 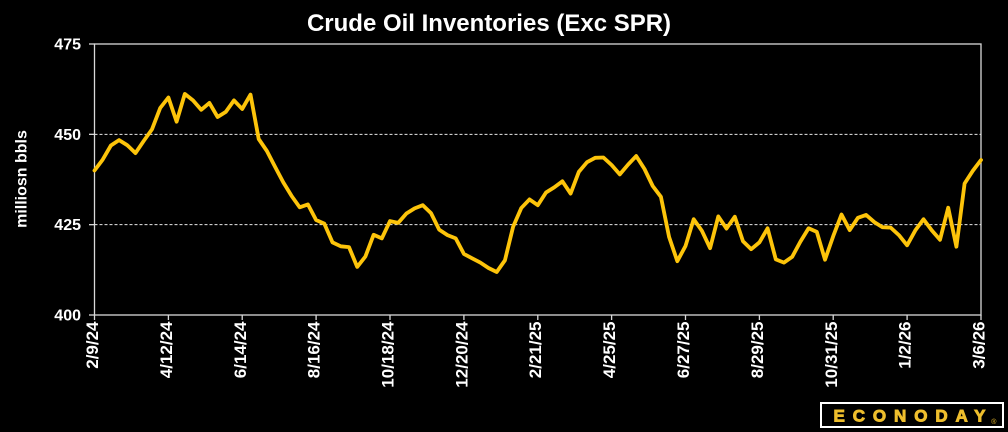 I want to click on svg-text: 425, so click(x=67, y=225).